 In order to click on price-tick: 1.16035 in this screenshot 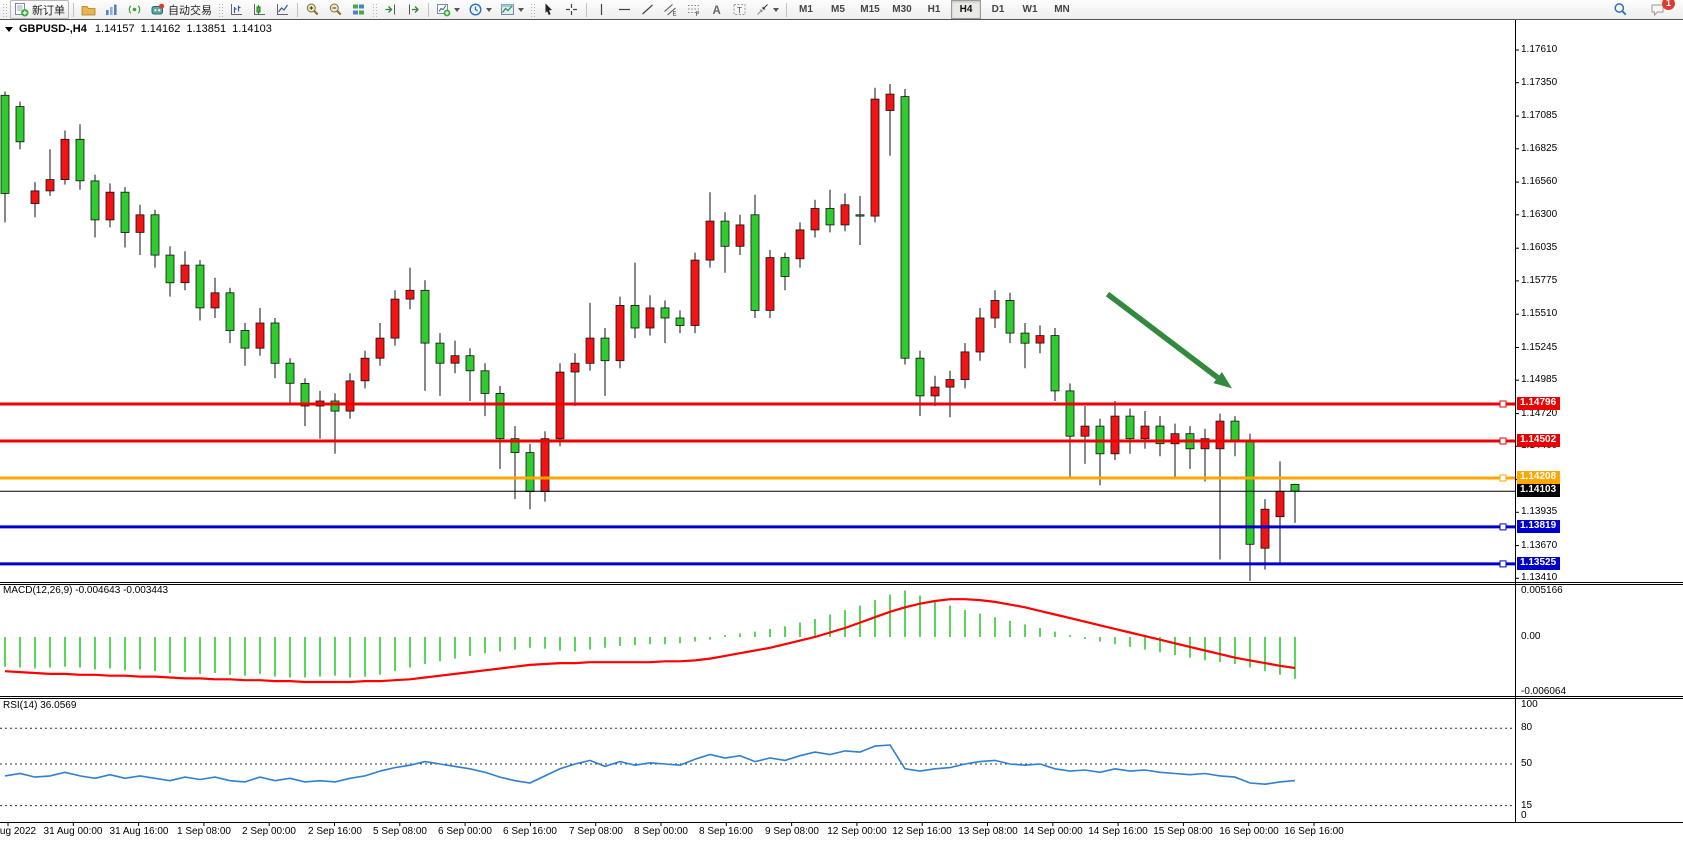, I will do `click(1539, 247)`.